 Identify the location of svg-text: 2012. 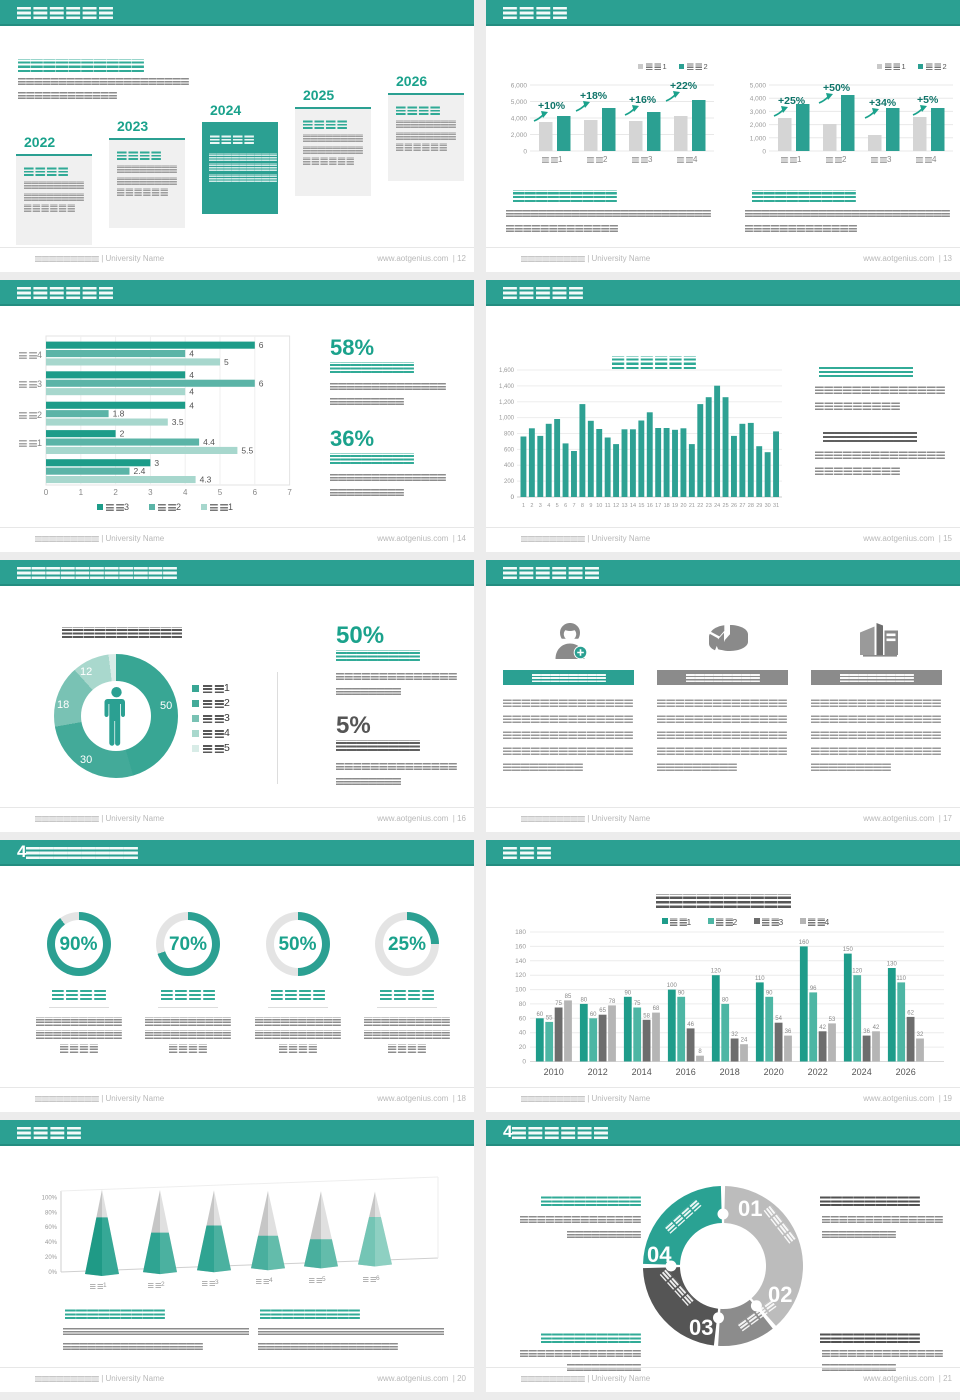
(598, 1072).